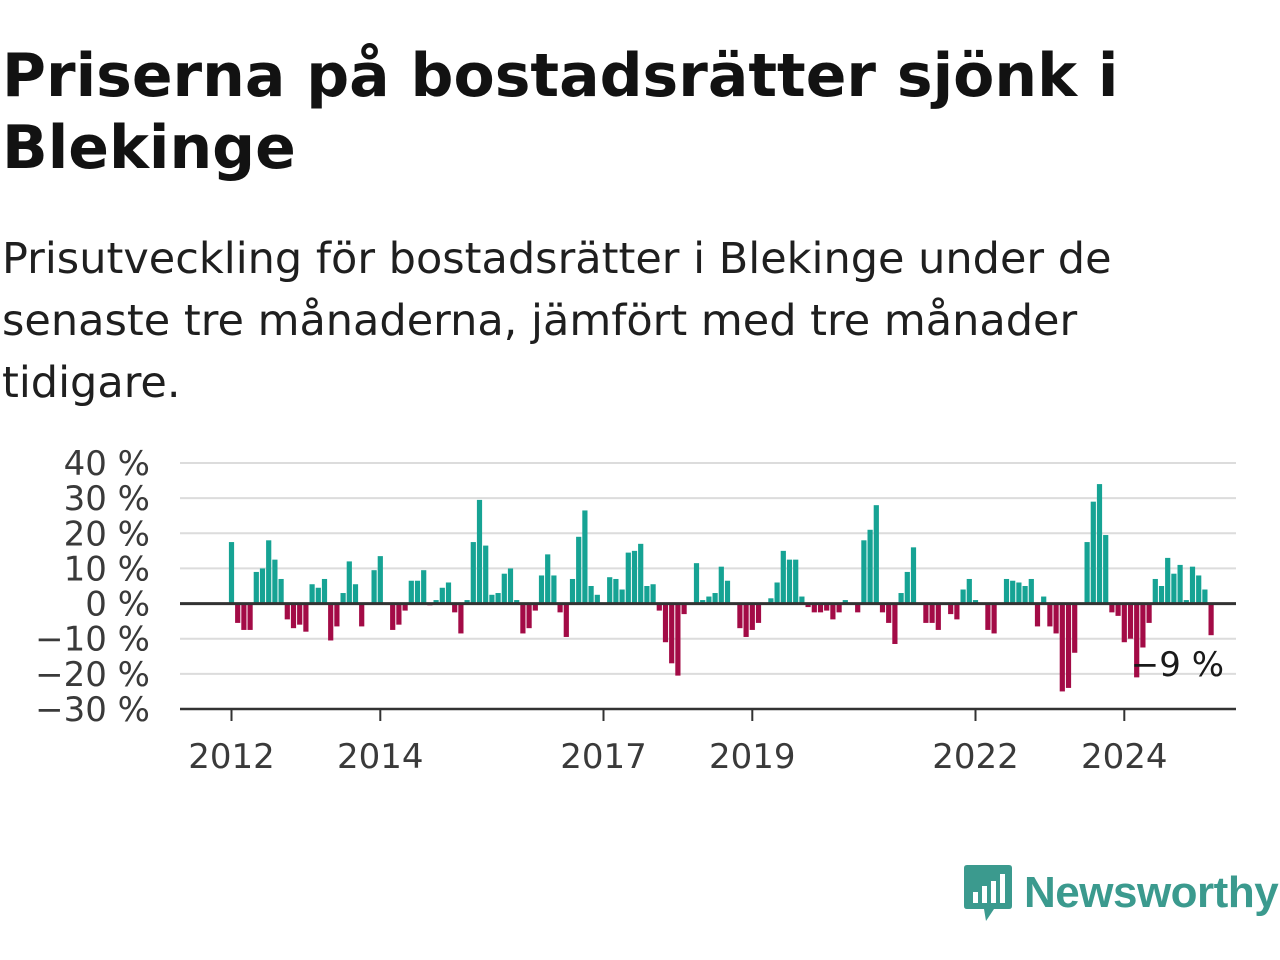 The image size is (1280, 960). Describe the element at coordinates (107, 534) in the screenshot. I see `y-tick-label: 20 %` at that location.